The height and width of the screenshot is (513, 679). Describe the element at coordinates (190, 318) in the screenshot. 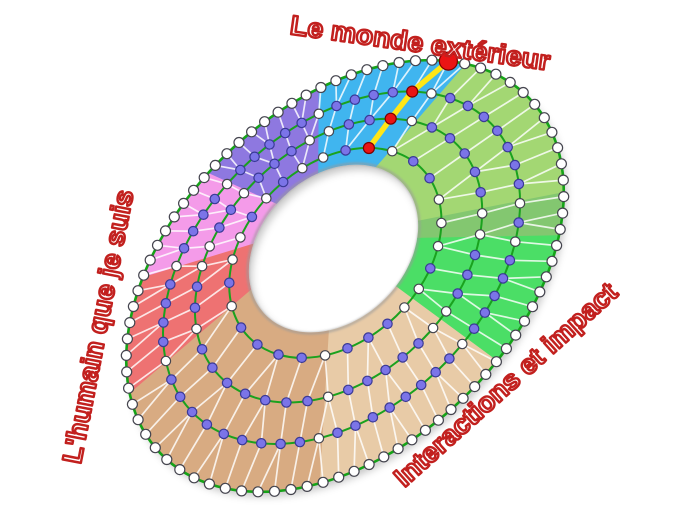

I see `sector-red` at that location.